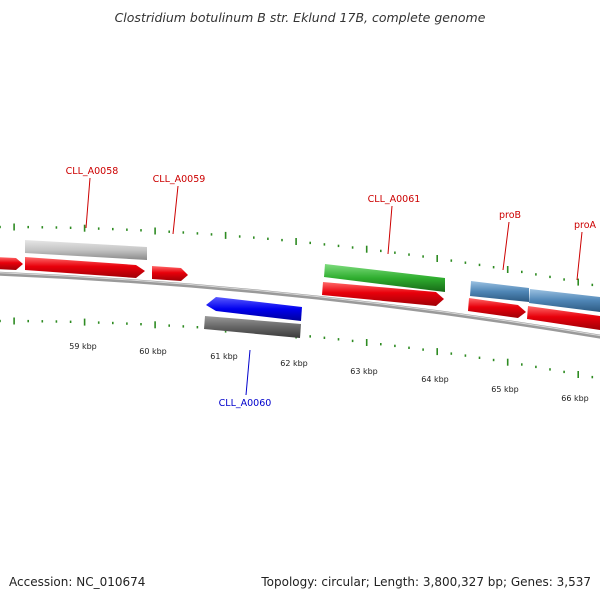 The width and height of the screenshot is (600, 600). What do you see at coordinates (294, 363) in the screenshot?
I see `kbp-label: 62 kbp` at bounding box center [294, 363].